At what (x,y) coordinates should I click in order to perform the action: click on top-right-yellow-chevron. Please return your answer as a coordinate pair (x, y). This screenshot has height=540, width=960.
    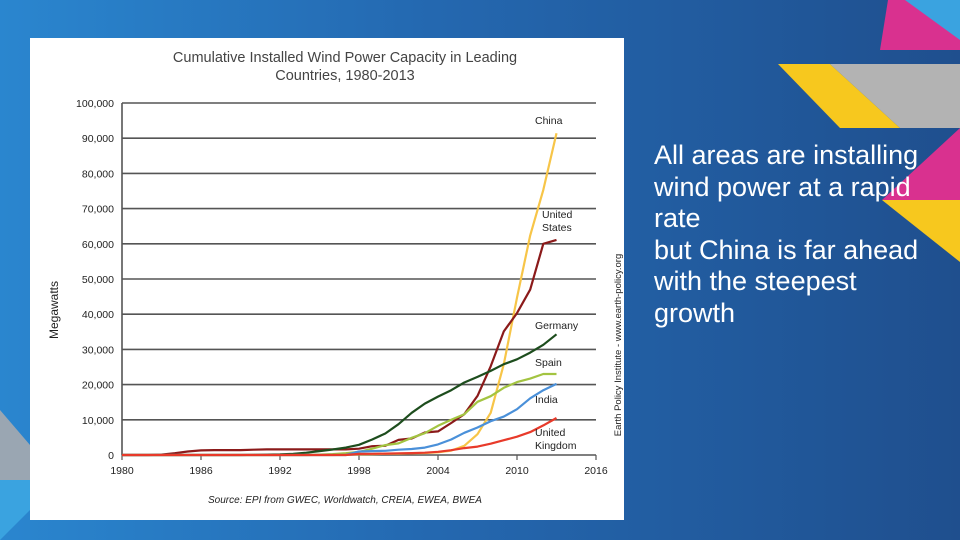
    Looking at the image, I should click on (839, 96).